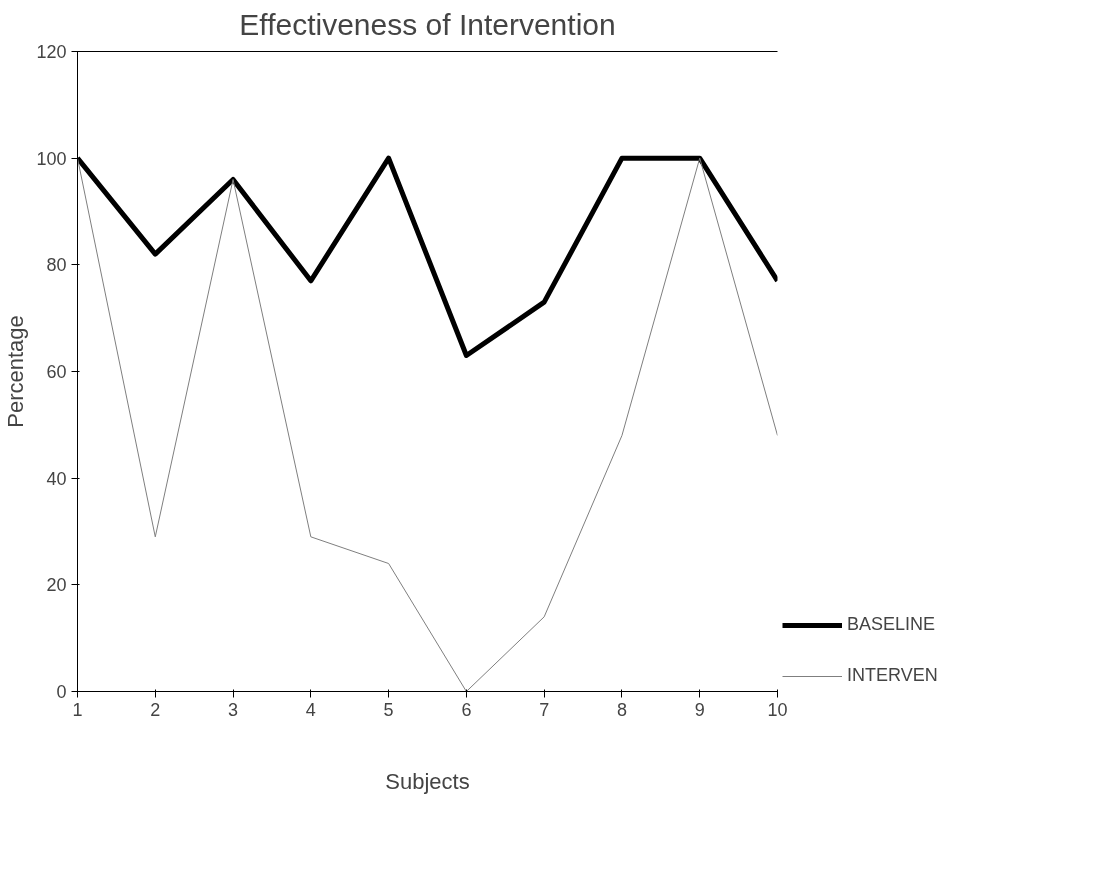 The image size is (1093, 873). What do you see at coordinates (891, 624) in the screenshot?
I see `legend-label: BASELINE` at bounding box center [891, 624].